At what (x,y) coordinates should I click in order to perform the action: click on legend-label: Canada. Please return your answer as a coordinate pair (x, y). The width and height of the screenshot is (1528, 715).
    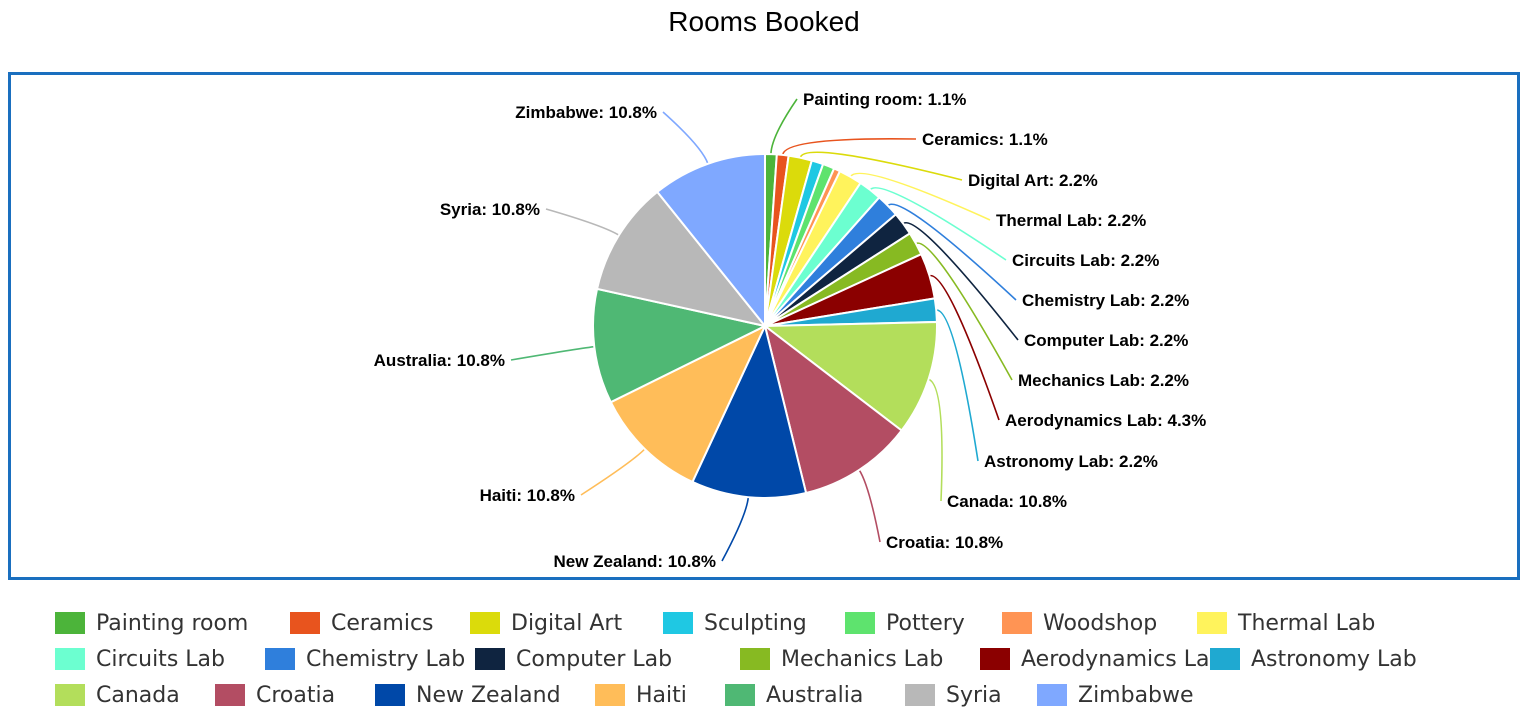
    Looking at the image, I should click on (138, 695).